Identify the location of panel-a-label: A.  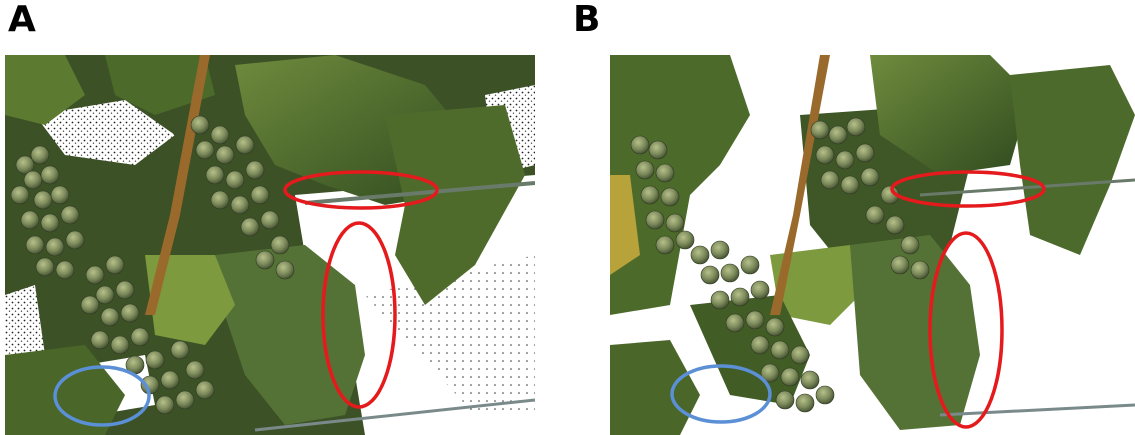
(22, 20).